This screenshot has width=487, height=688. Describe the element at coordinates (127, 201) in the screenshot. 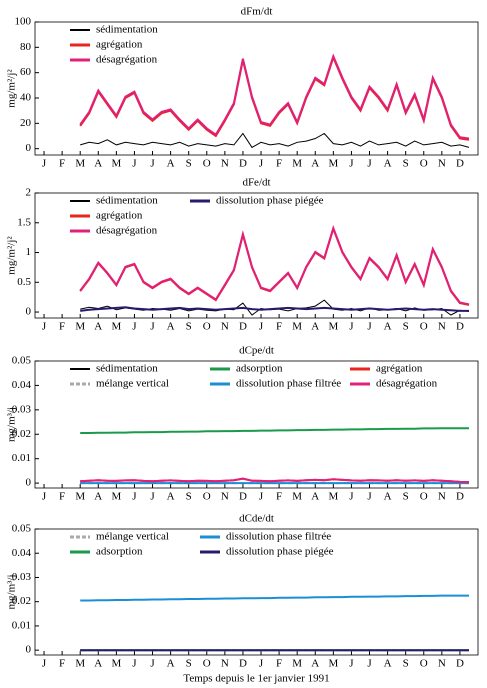

I see `legend-label: sédimentation` at that location.